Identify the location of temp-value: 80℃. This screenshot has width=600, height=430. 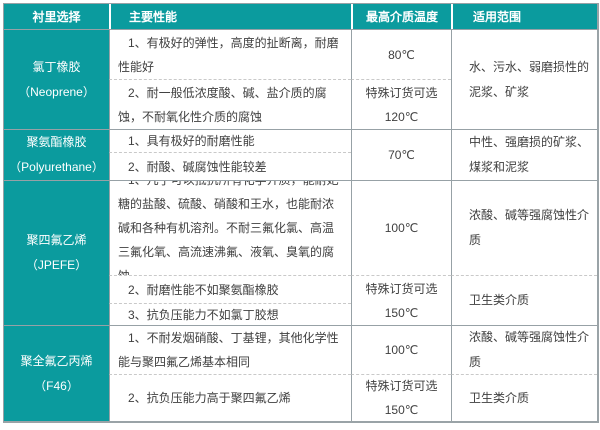
(401, 54).